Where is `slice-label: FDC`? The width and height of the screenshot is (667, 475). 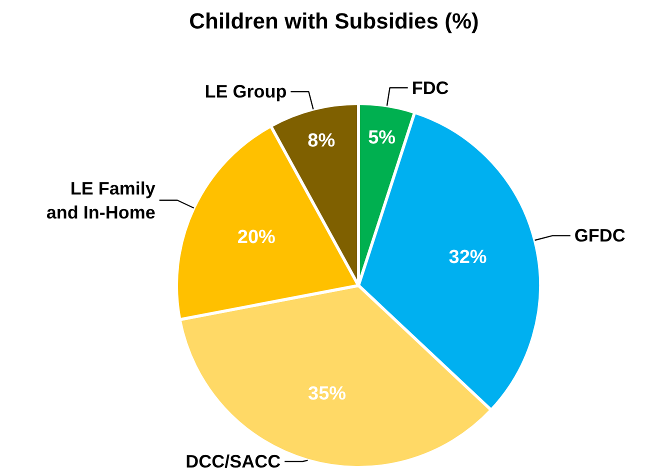
slice-label: FDC is located at coordinates (430, 88).